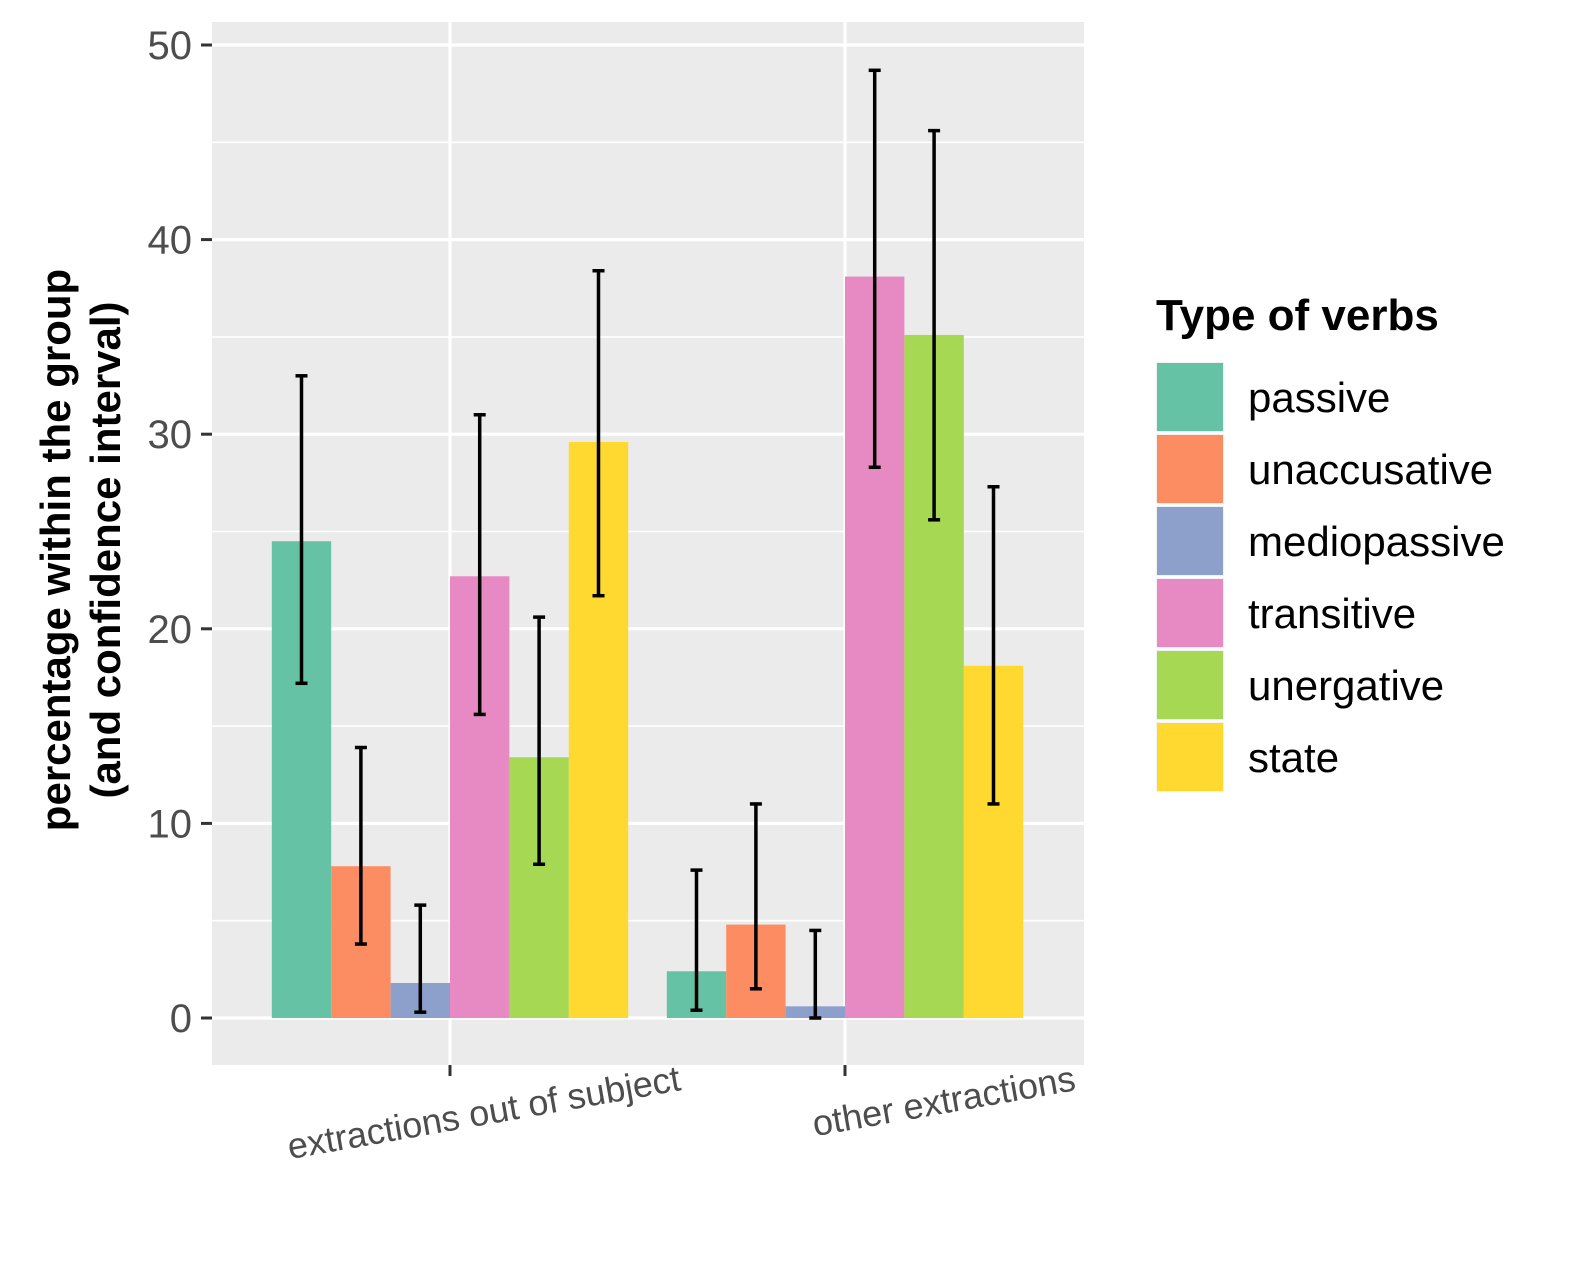  I want to click on y-tick-label: 50, so click(170, 46).